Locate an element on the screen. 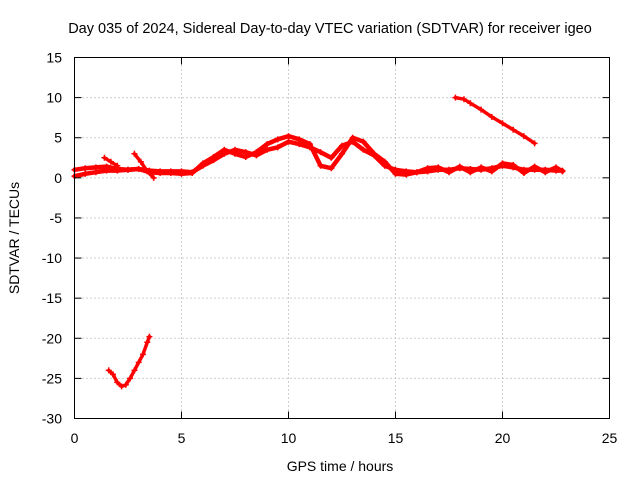  x-tick-label: 10 is located at coordinates (289, 438).